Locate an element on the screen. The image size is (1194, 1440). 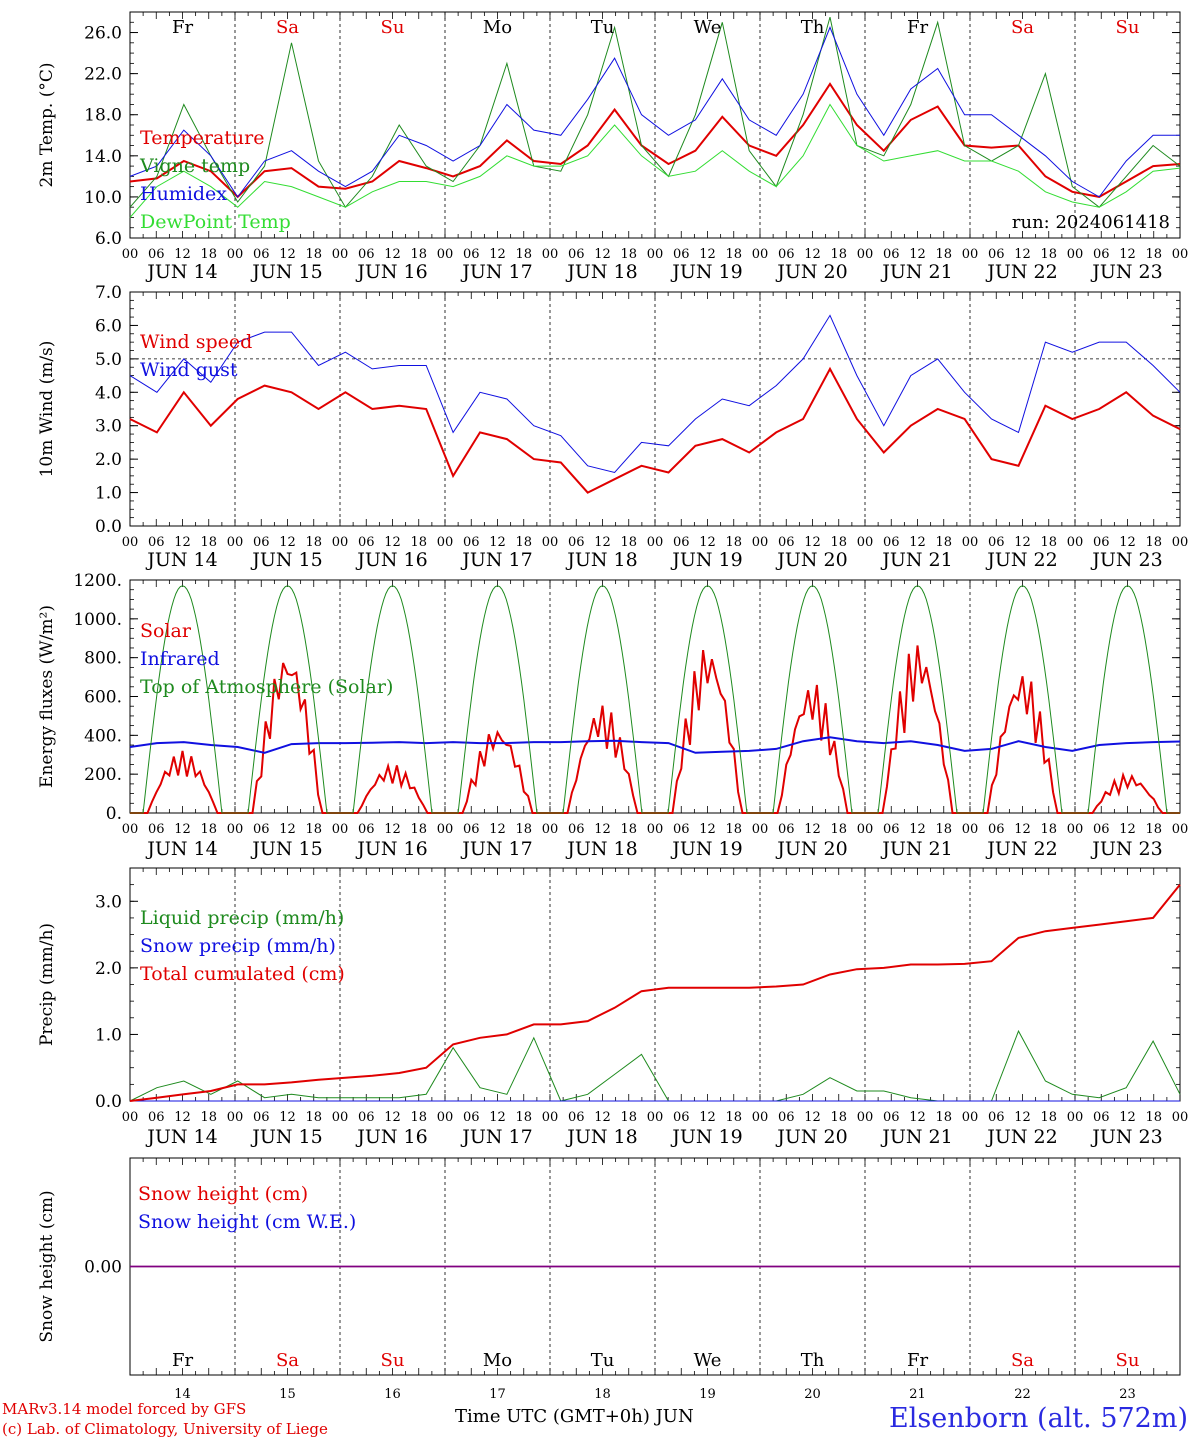
legend-entry-snow: Snow height (cm W.E.) is located at coordinates (247, 1222).